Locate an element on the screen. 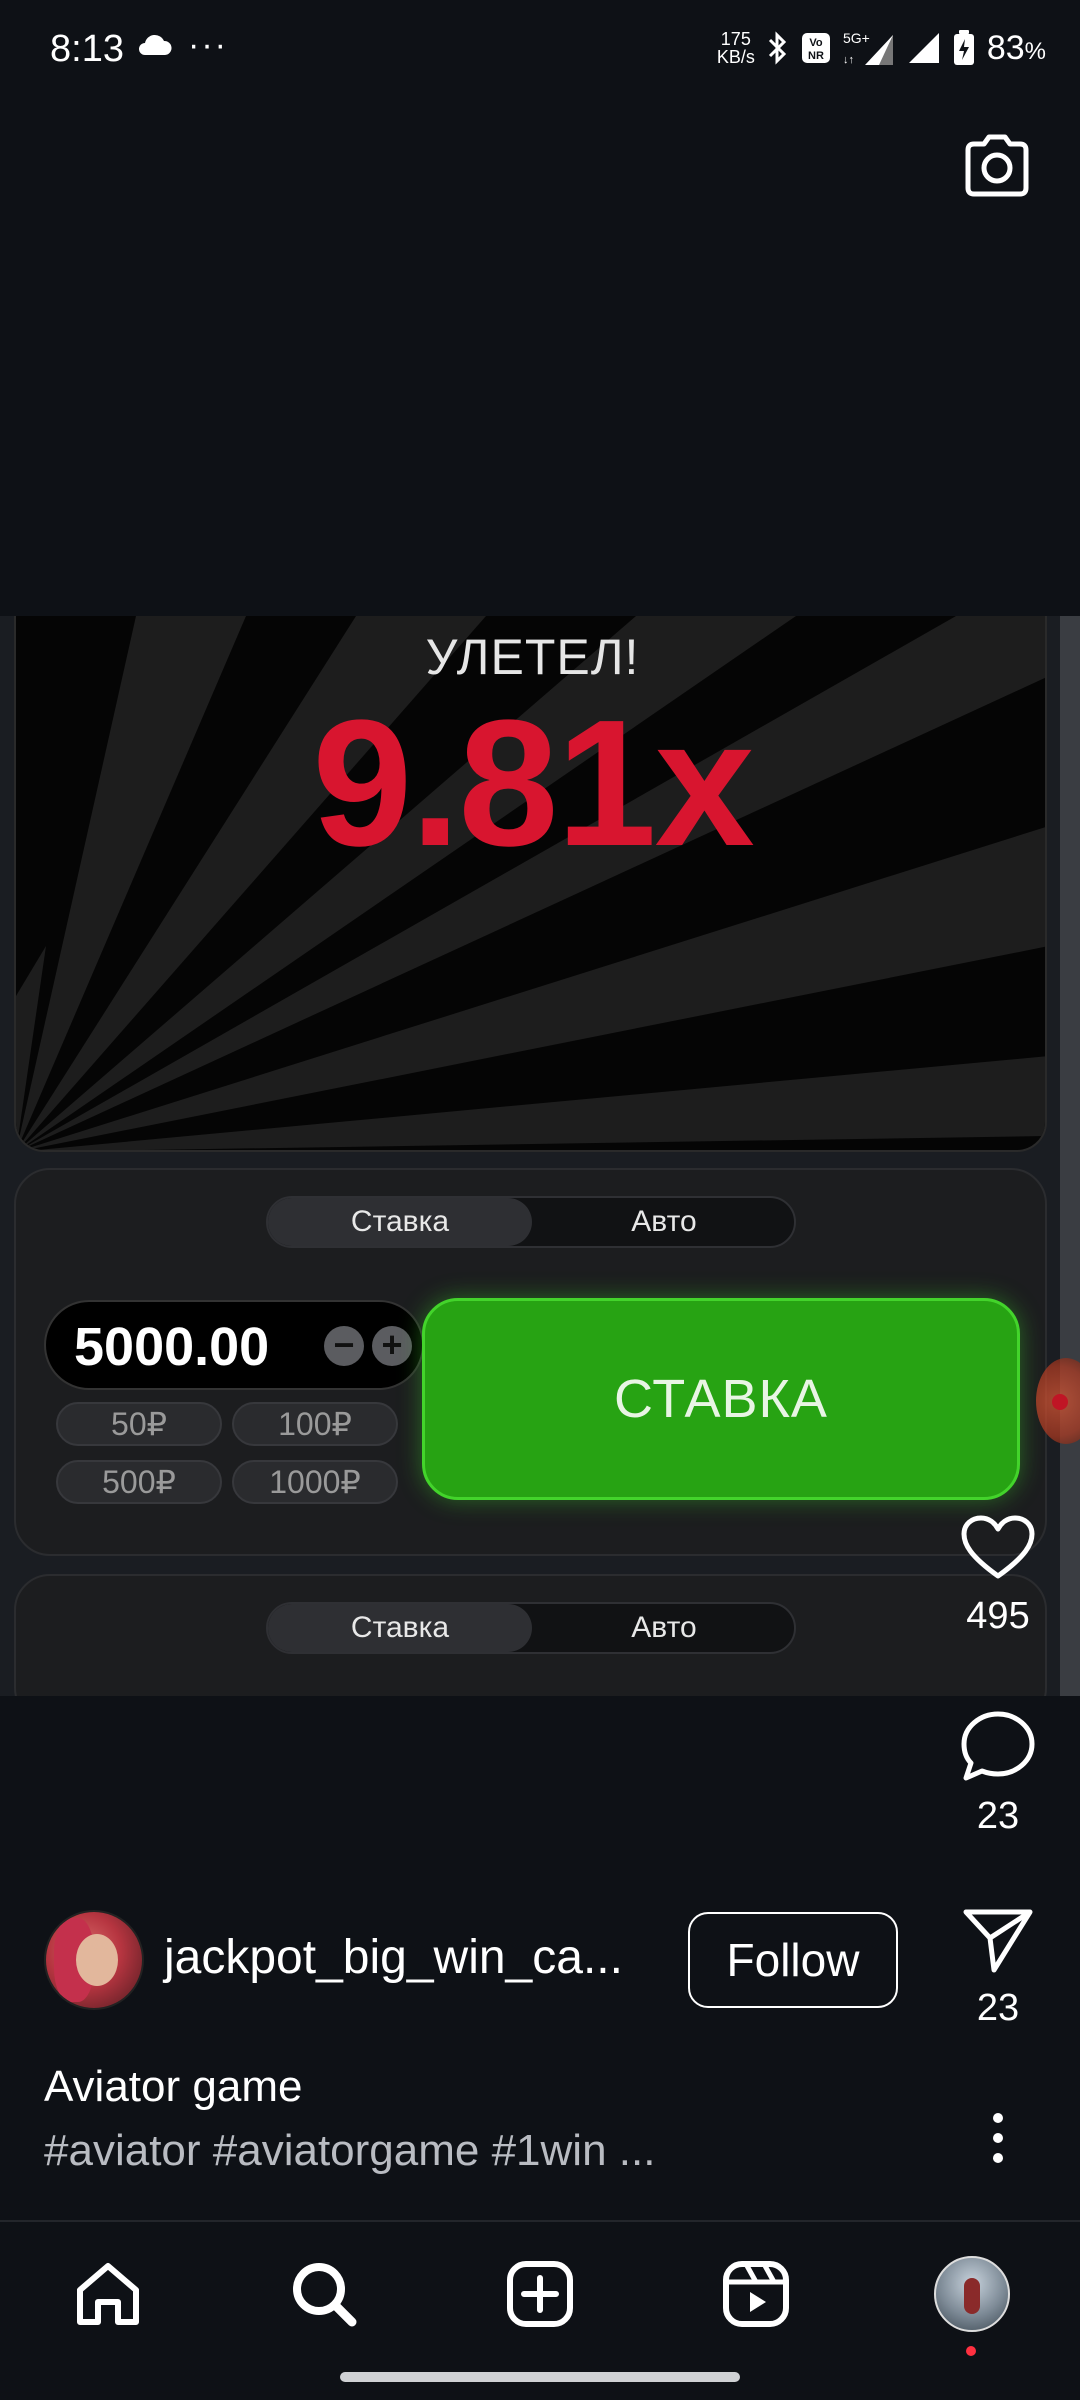 The height and width of the screenshot is (2400, 1080). send-icon is located at coordinates (998, 1940).